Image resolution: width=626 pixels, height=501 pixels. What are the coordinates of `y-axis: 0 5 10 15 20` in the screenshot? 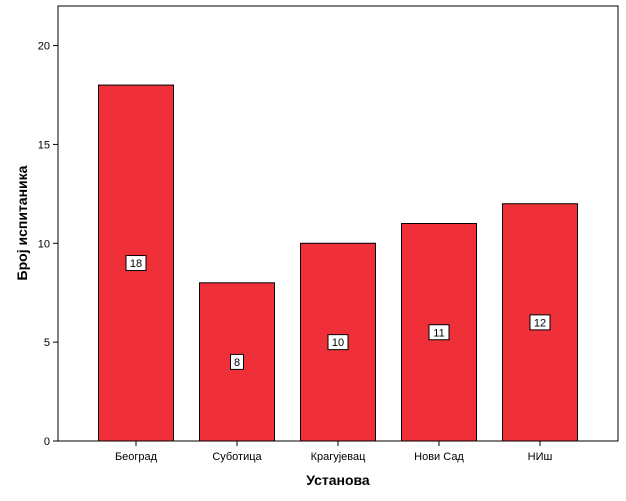 It's located at (48, 244).